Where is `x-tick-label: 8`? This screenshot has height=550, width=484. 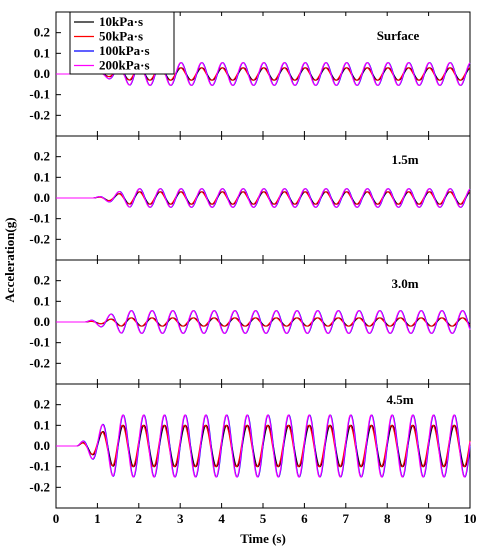
x-tick-label: 8 is located at coordinates (387, 518).